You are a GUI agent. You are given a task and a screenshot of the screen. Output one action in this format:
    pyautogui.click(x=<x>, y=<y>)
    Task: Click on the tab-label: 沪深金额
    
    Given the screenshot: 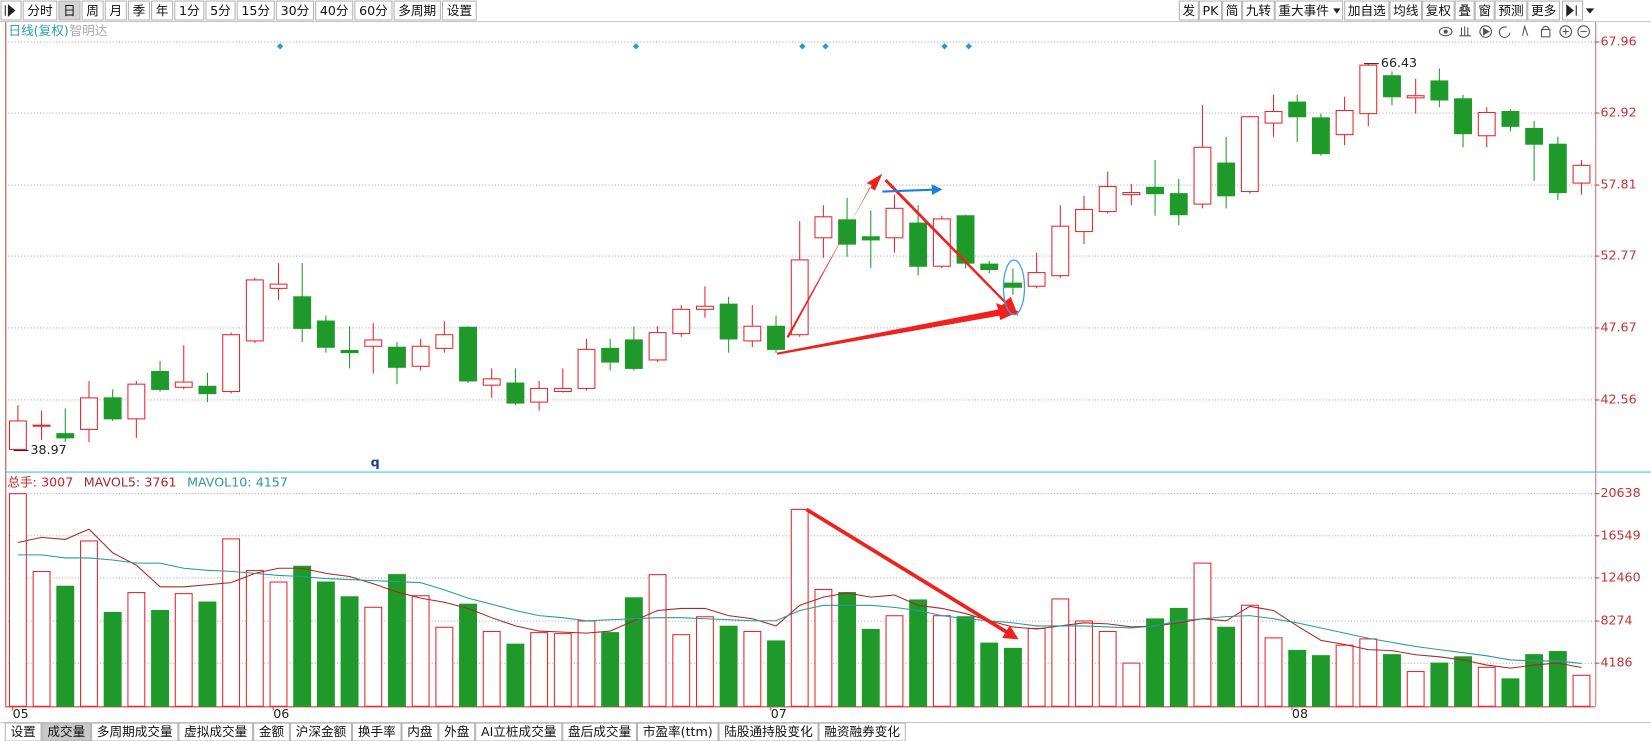 What is the action you would take?
    pyautogui.click(x=321, y=731)
    